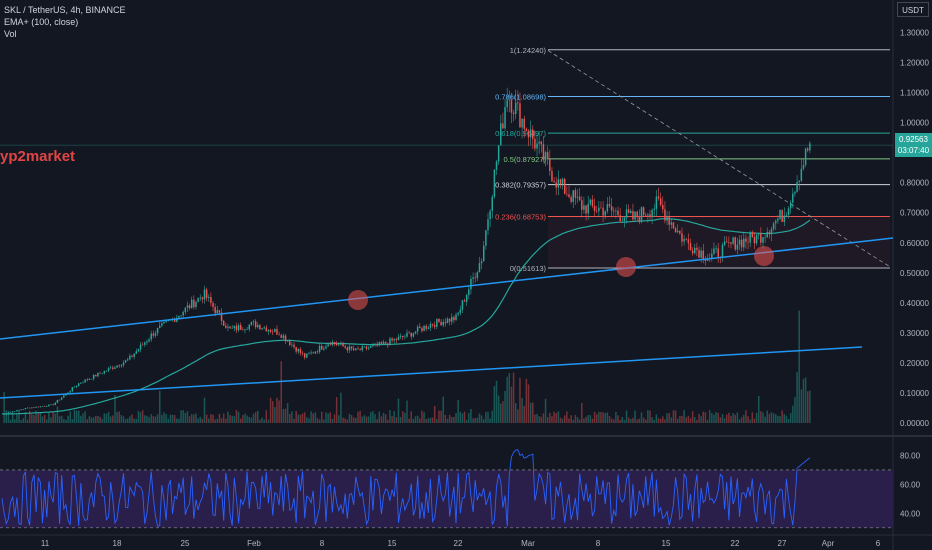  I want to click on time-tick-label: 11, so click(45, 543).